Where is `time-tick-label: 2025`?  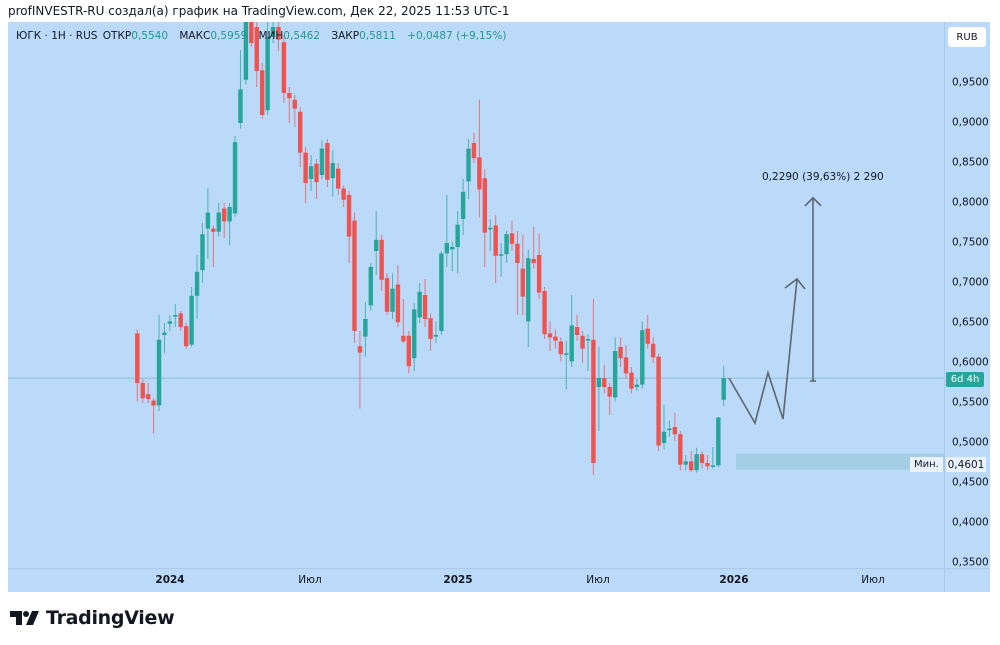 time-tick-label: 2025 is located at coordinates (458, 580).